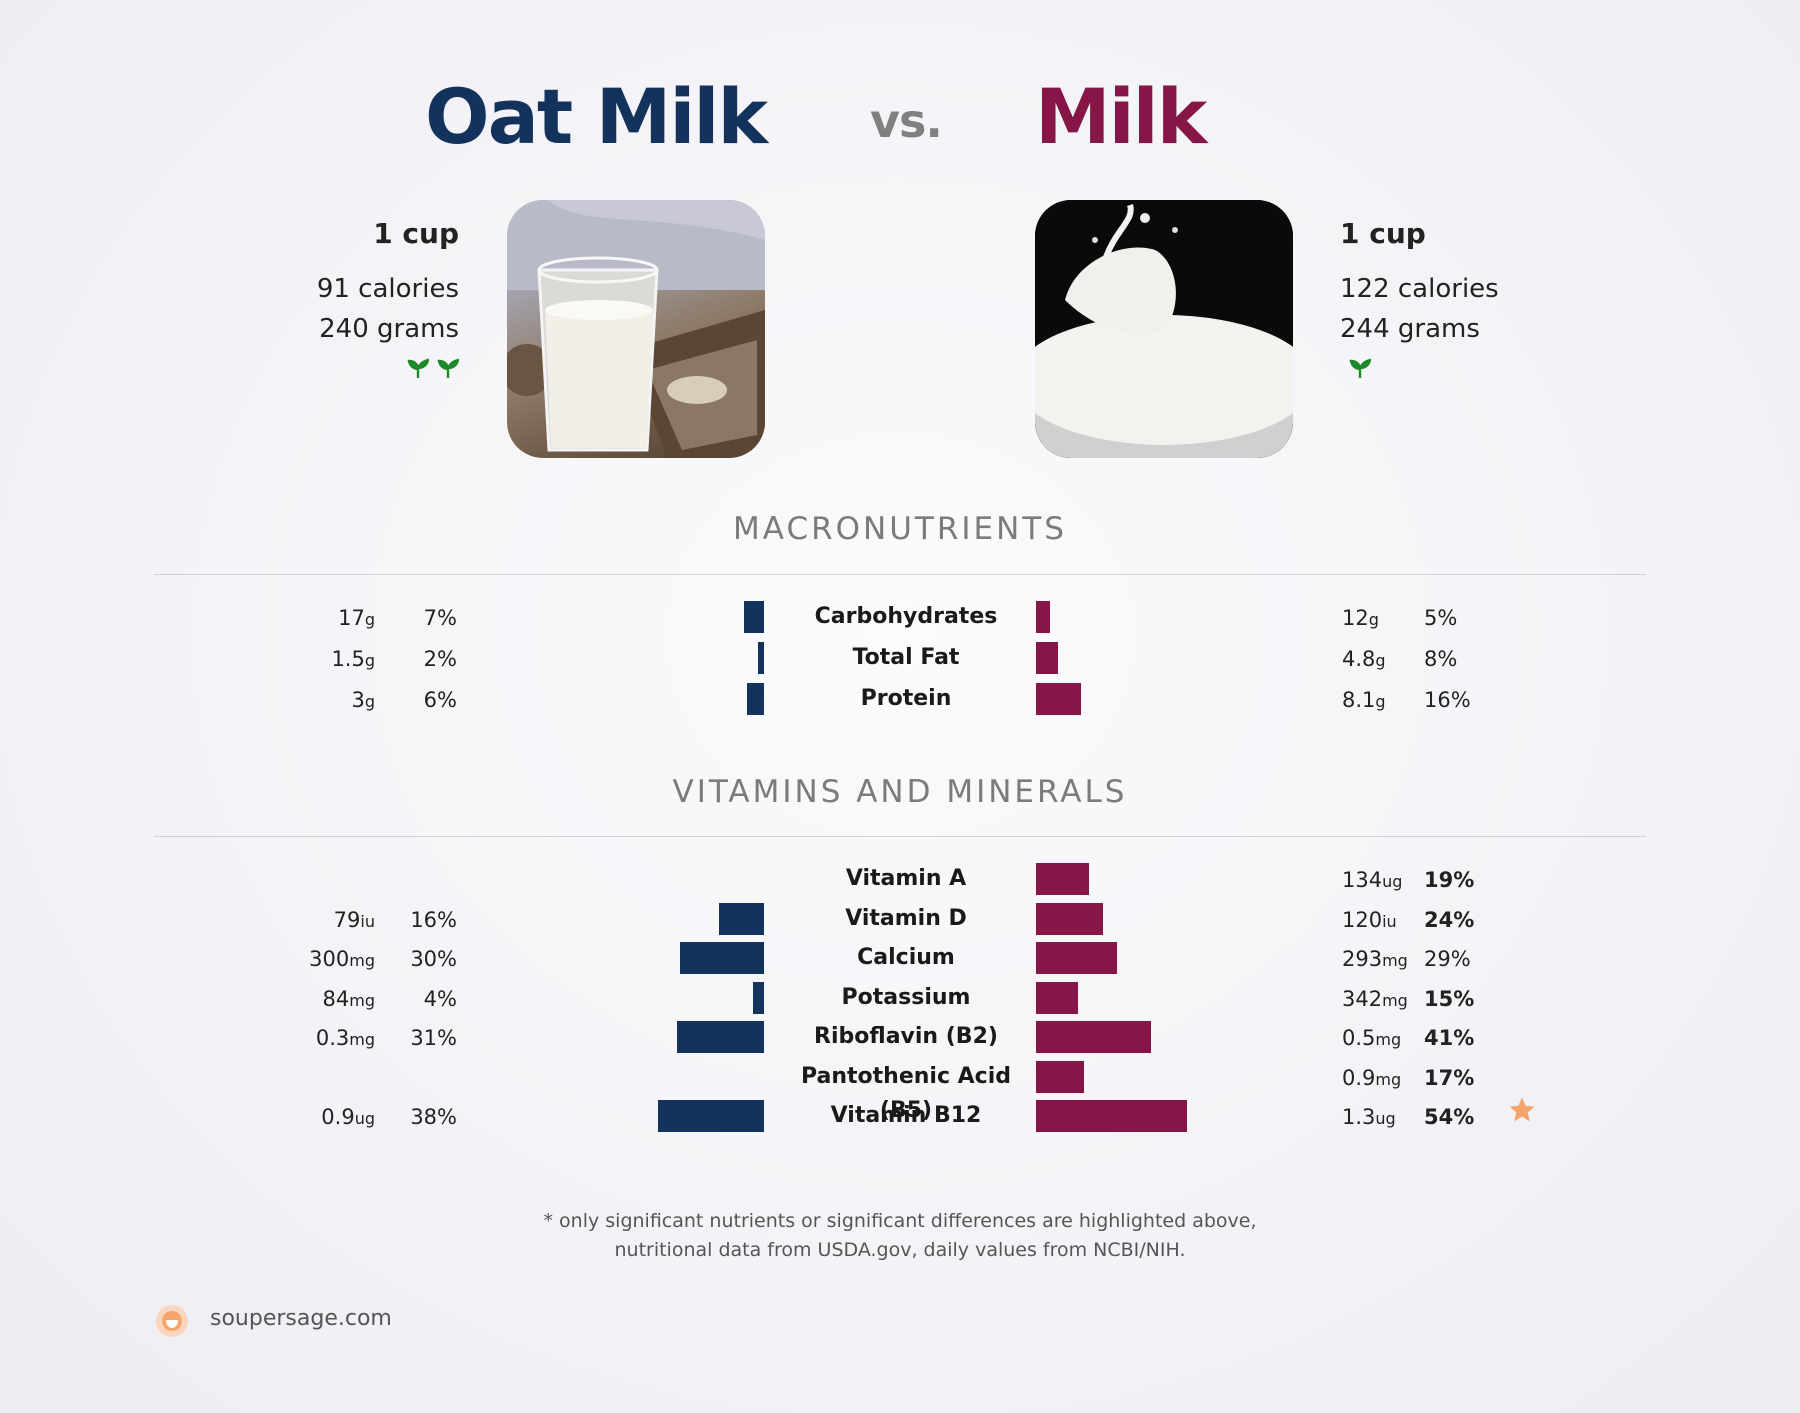 This screenshot has width=1800, height=1413. Describe the element at coordinates (353, 659) in the screenshot. I see `oat-milk-amount: 1.5g` at that location.